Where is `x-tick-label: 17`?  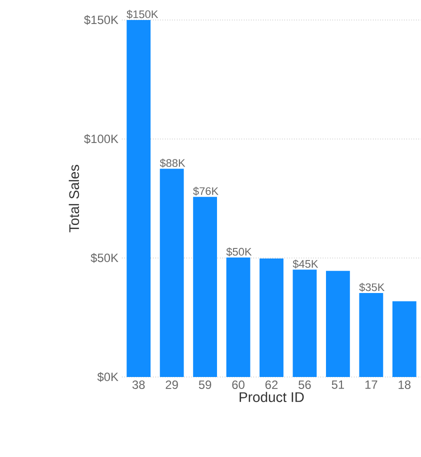 x-tick-label: 17 is located at coordinates (371, 384).